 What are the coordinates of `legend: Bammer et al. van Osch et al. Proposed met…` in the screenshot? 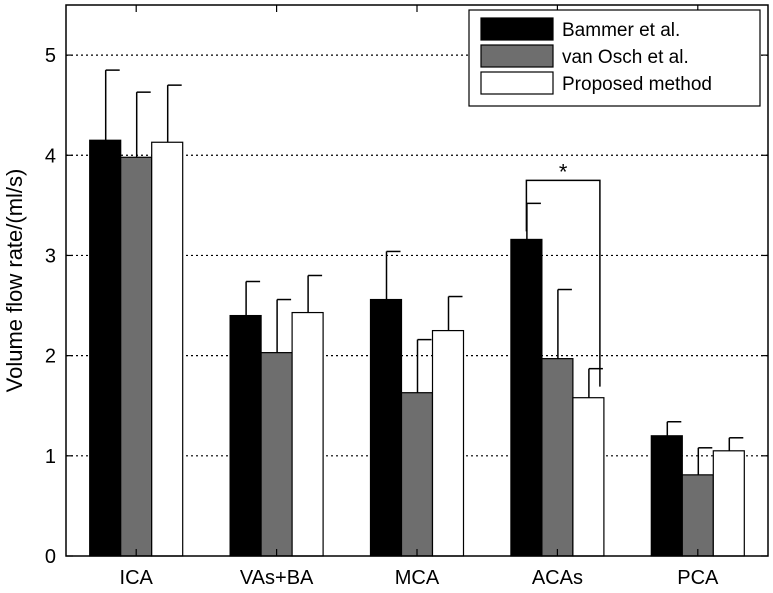 It's located at (614, 58).